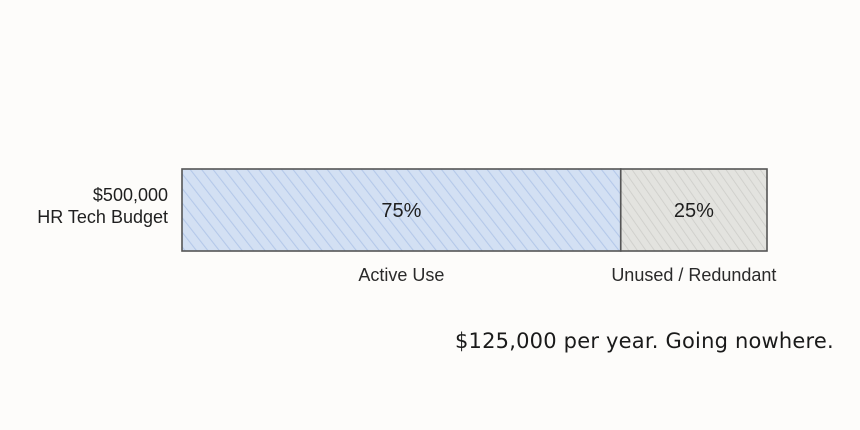 The width and height of the screenshot is (860, 430). Describe the element at coordinates (102, 217) in the screenshot. I see `budget-title: HR Tech Budget` at that location.